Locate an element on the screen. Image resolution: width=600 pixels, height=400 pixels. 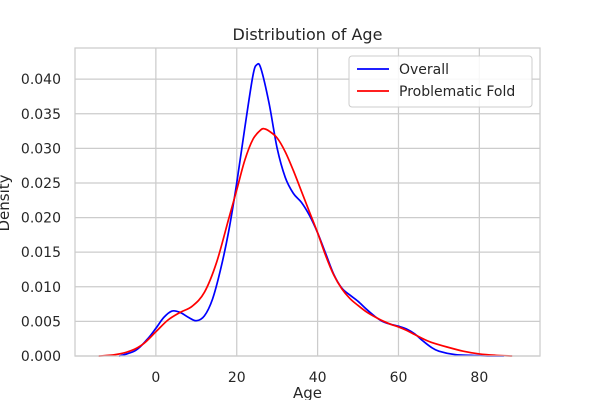
x-tick-label: 60 is located at coordinates (399, 378).